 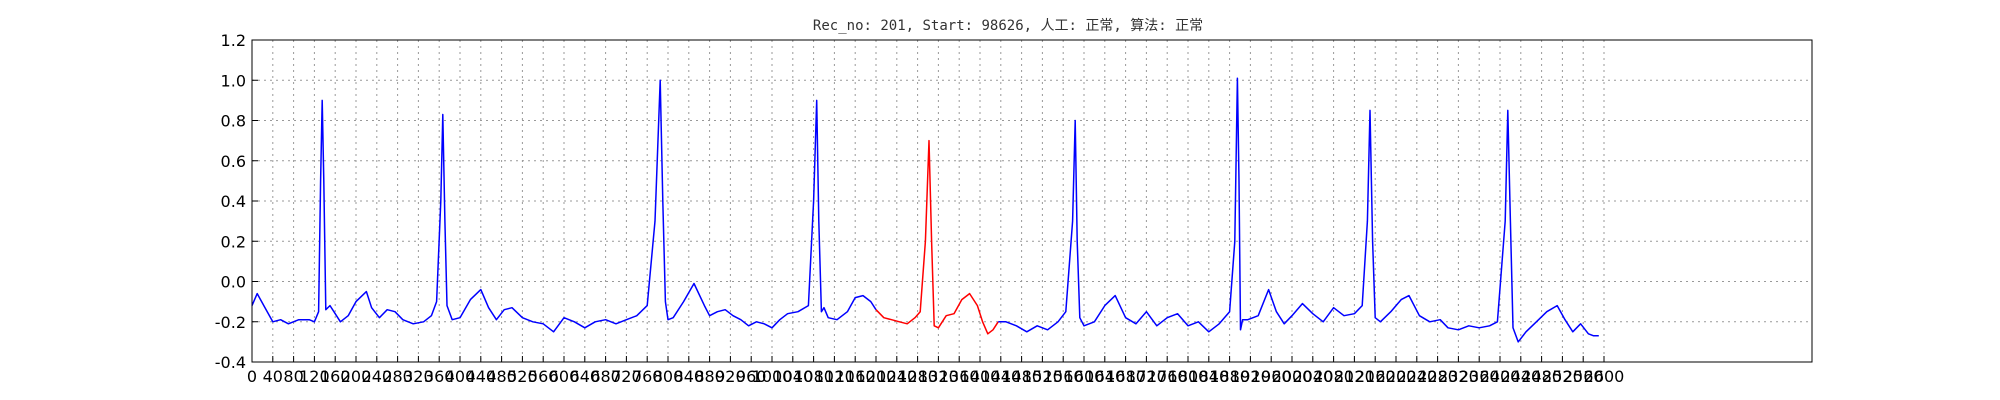 I want to click on x-tick-label: 960, so click(x=751, y=376).